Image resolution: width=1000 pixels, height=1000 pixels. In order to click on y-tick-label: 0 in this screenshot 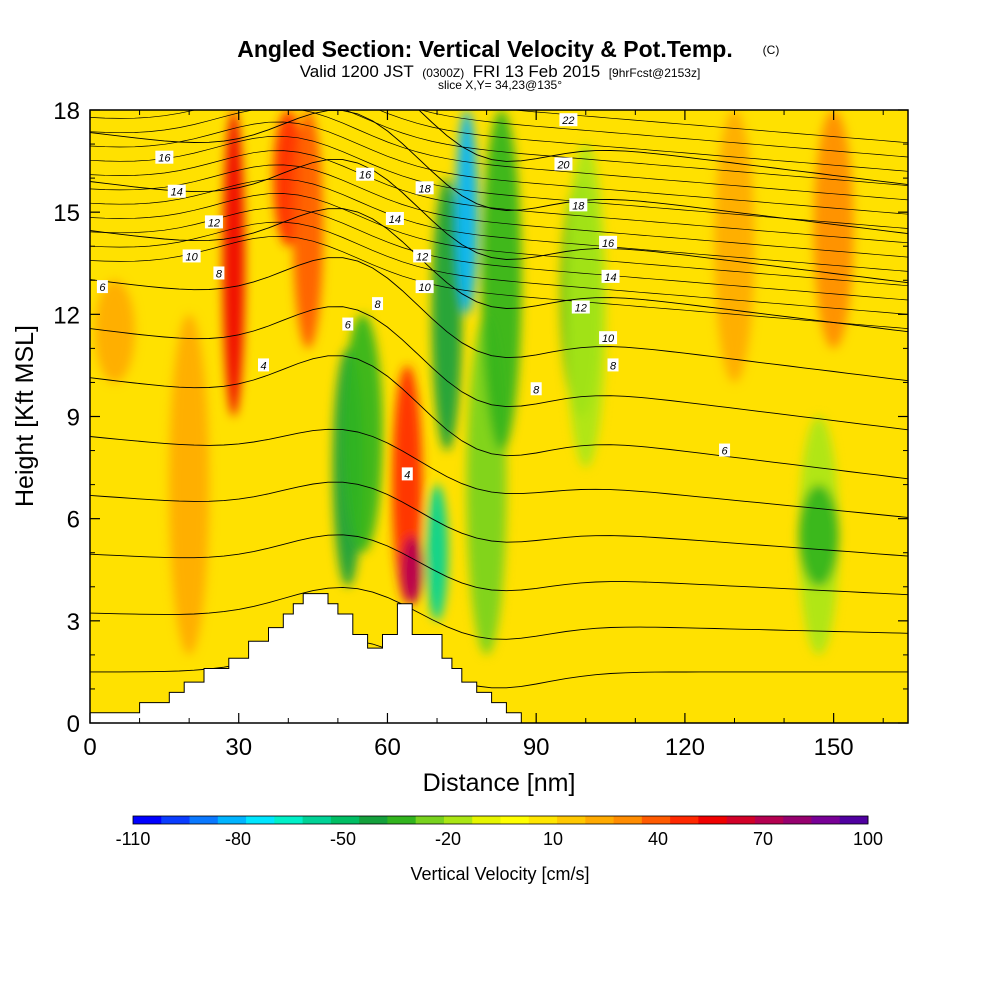, I will do `click(73, 724)`.